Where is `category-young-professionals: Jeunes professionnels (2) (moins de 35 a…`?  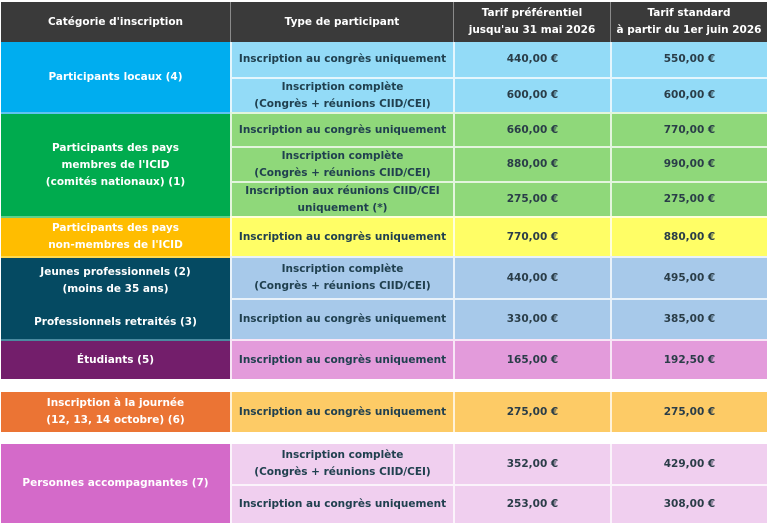
category-young-professionals: Jeunes professionnels (2) (moins de 35 a… is located at coordinates (115, 281).